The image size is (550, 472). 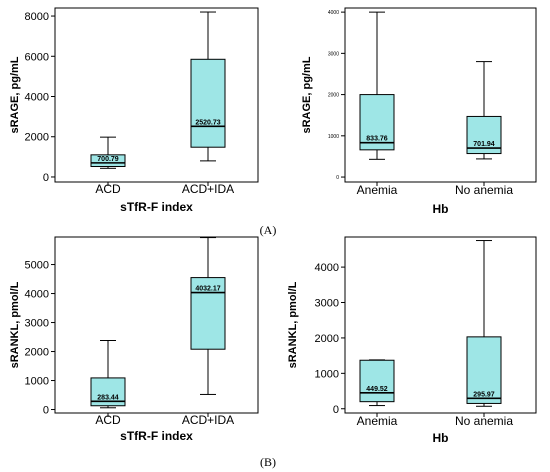 I want to click on y-tick-label: 8000, so click(x=37, y=17).